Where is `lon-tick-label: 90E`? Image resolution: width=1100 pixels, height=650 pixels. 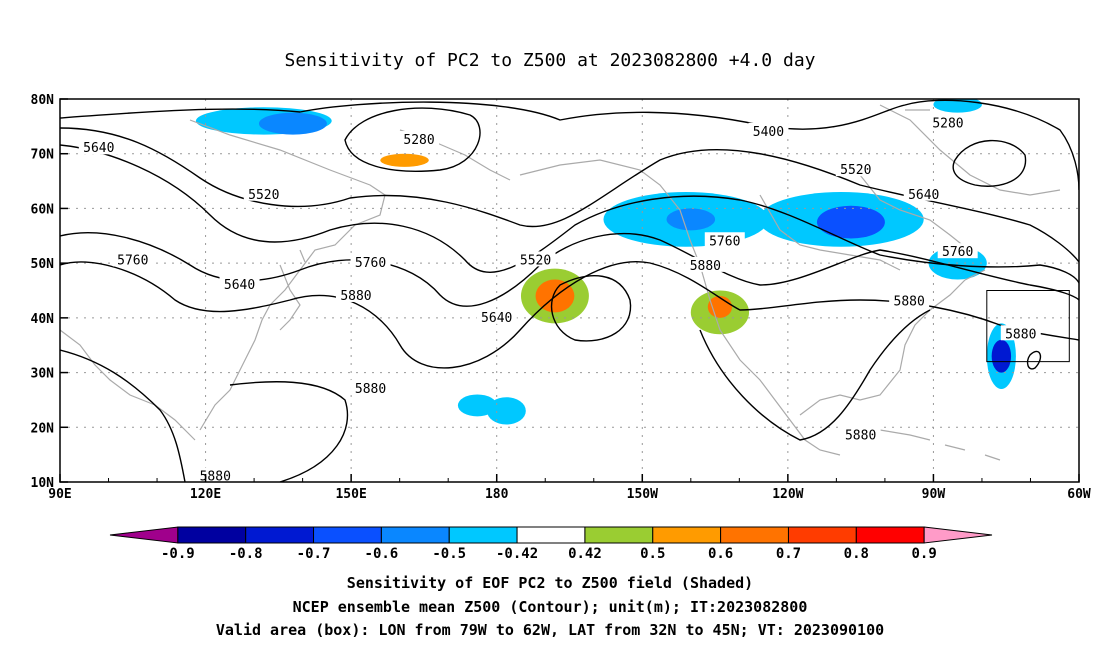 lon-tick-label: 90E is located at coordinates (59, 494).